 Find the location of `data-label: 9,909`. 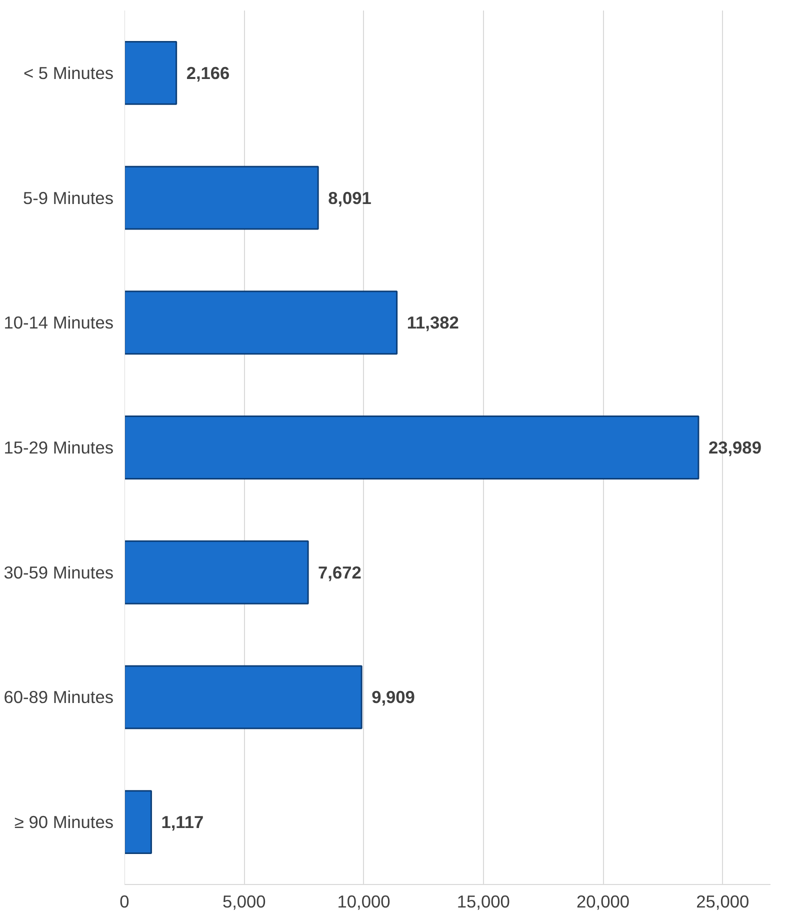

data-label: 9,909 is located at coordinates (393, 697).